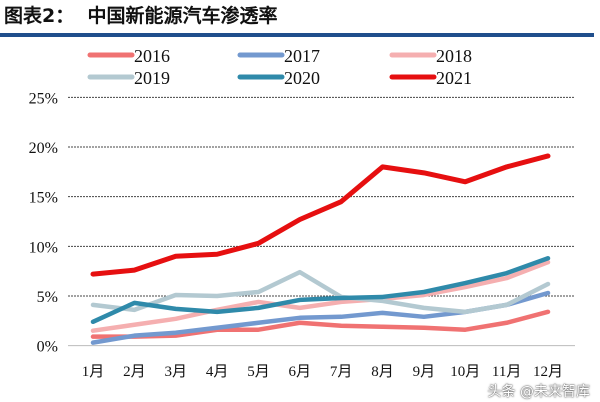 This screenshot has height=402, width=600. I want to click on legend-label-2017: 2017, so click(302, 56).